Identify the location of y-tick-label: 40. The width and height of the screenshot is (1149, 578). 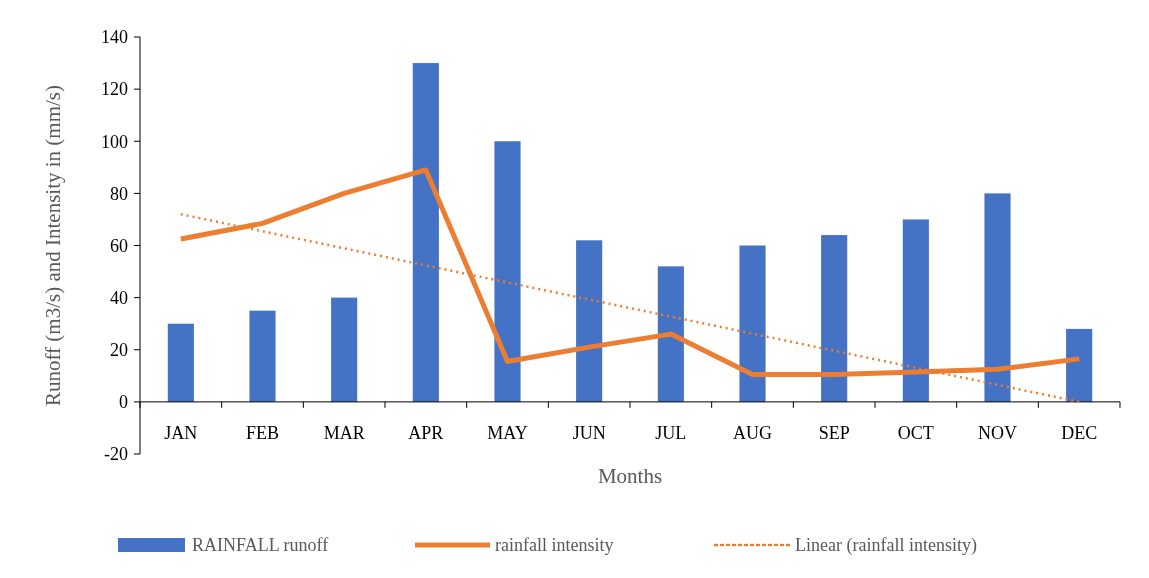
(119, 297).